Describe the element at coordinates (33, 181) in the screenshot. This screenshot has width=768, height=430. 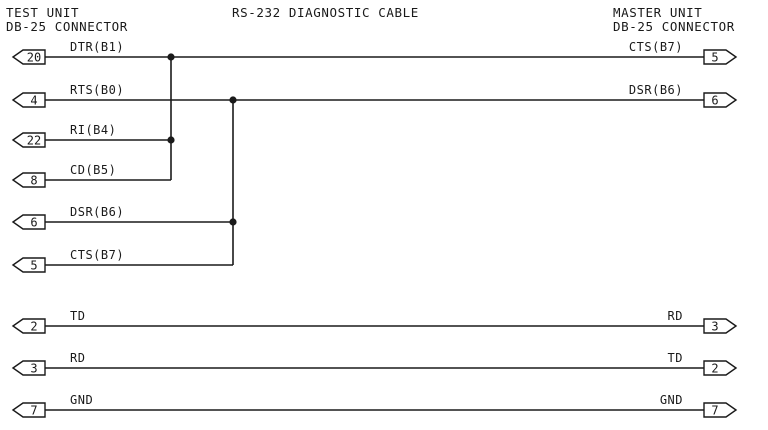
I see `left-pin-number-3: 8` at that location.